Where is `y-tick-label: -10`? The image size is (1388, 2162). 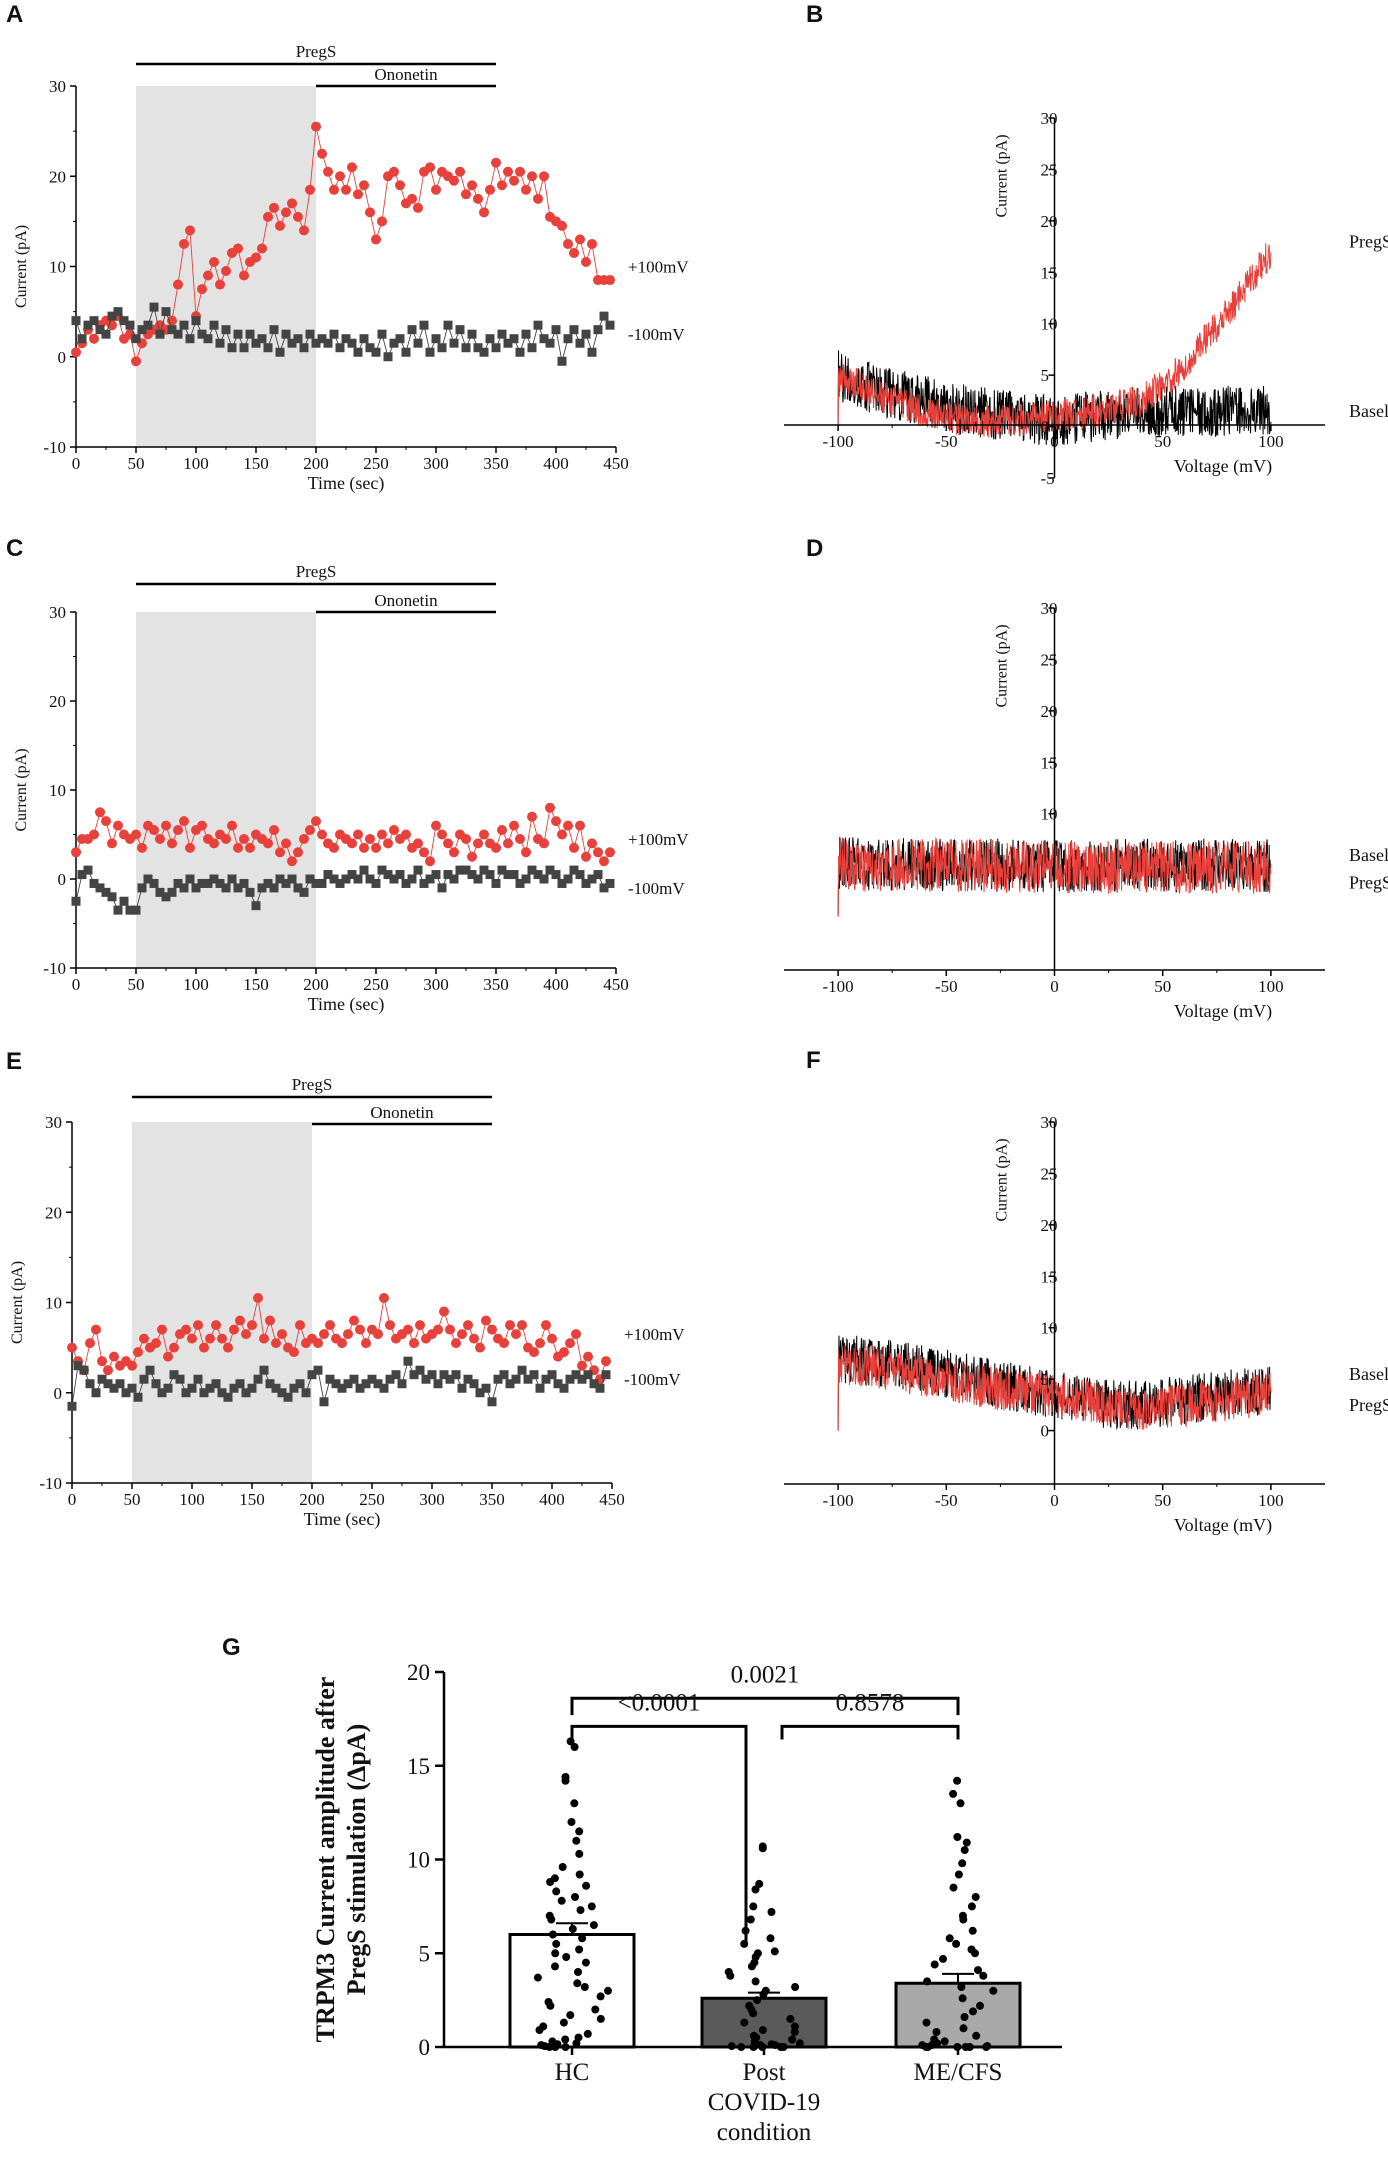 y-tick-label: -10 is located at coordinates (54, 968).